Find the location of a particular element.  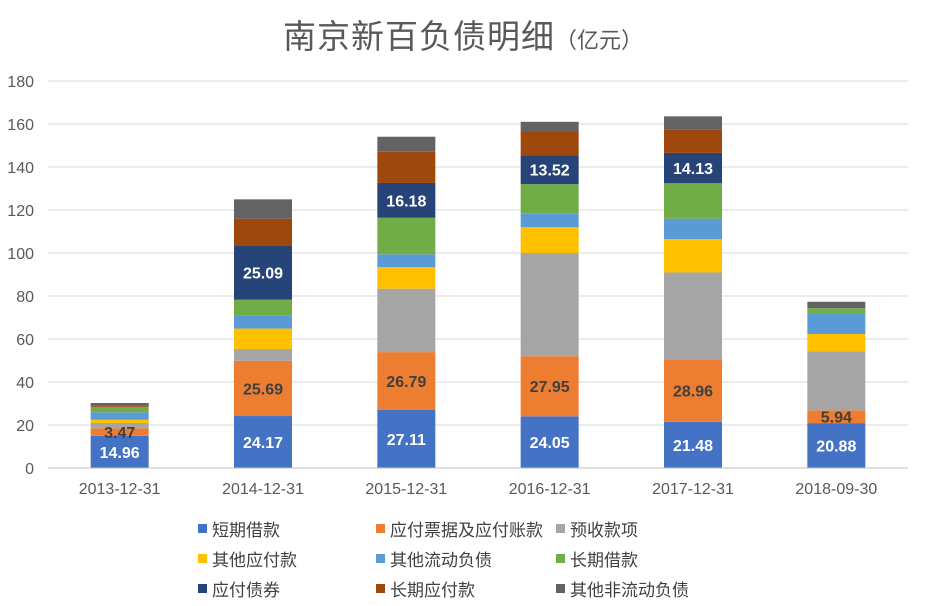

x-tick-label: 2017-12-31 is located at coordinates (693, 489).